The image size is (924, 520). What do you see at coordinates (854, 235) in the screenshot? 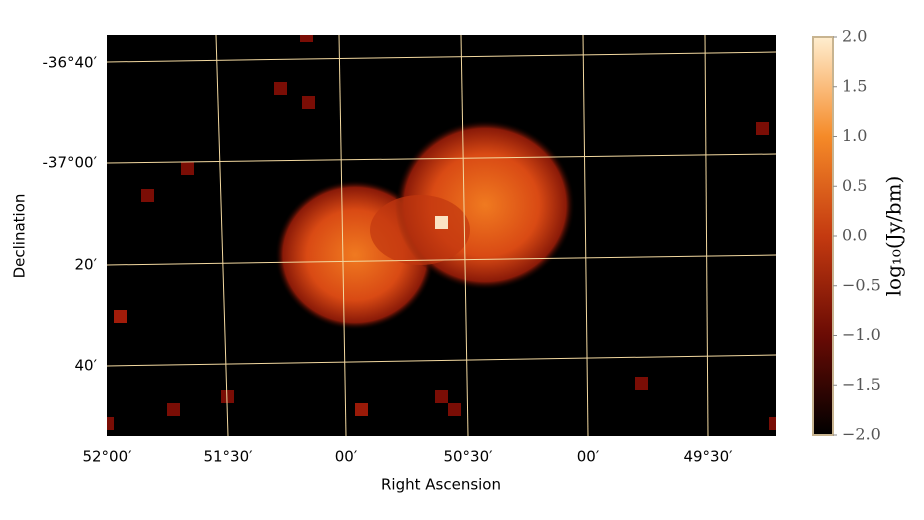
I see `colorbar-tick-label: 0.0` at bounding box center [854, 235].